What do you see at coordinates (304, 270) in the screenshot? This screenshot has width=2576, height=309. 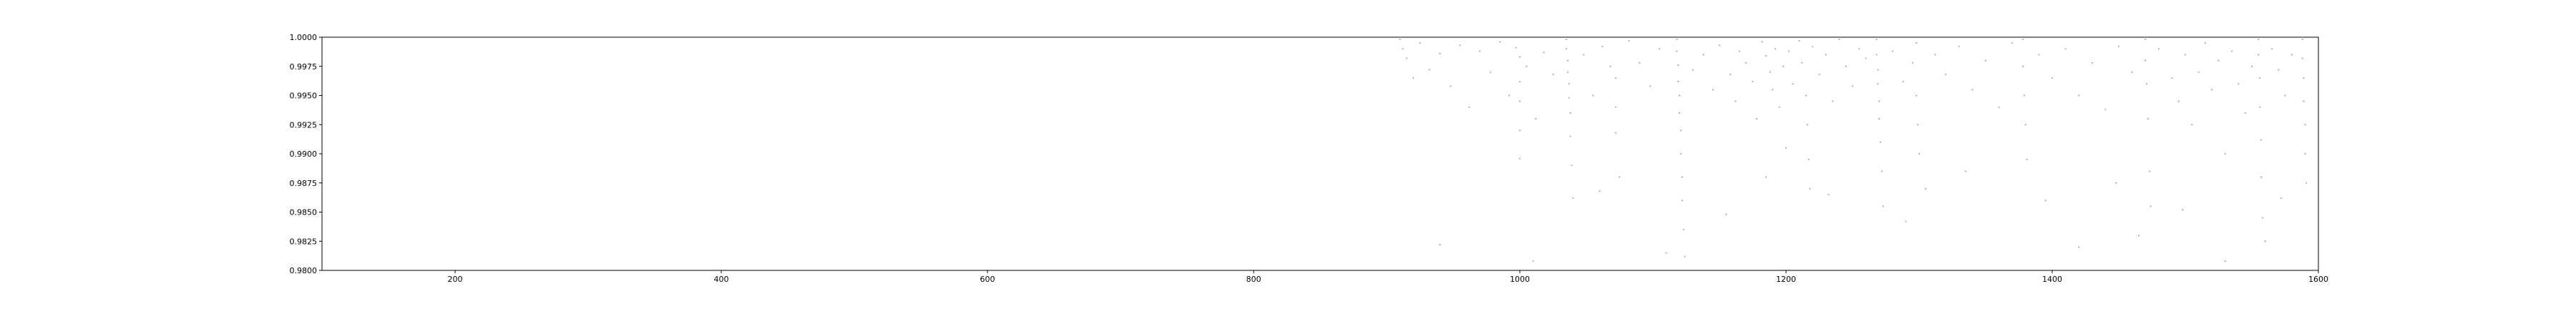 I see `y-tick-label: 0.9800` at bounding box center [304, 270].